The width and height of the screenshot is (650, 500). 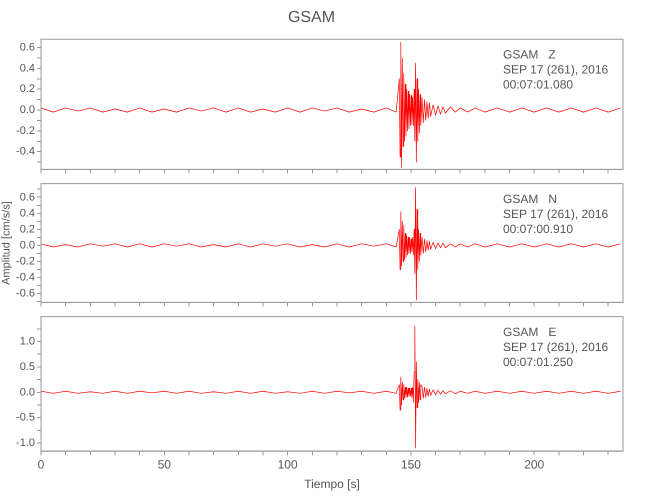 What do you see at coordinates (25, 294) in the screenshot?
I see `y-tick-label: -0.6` at bounding box center [25, 294].